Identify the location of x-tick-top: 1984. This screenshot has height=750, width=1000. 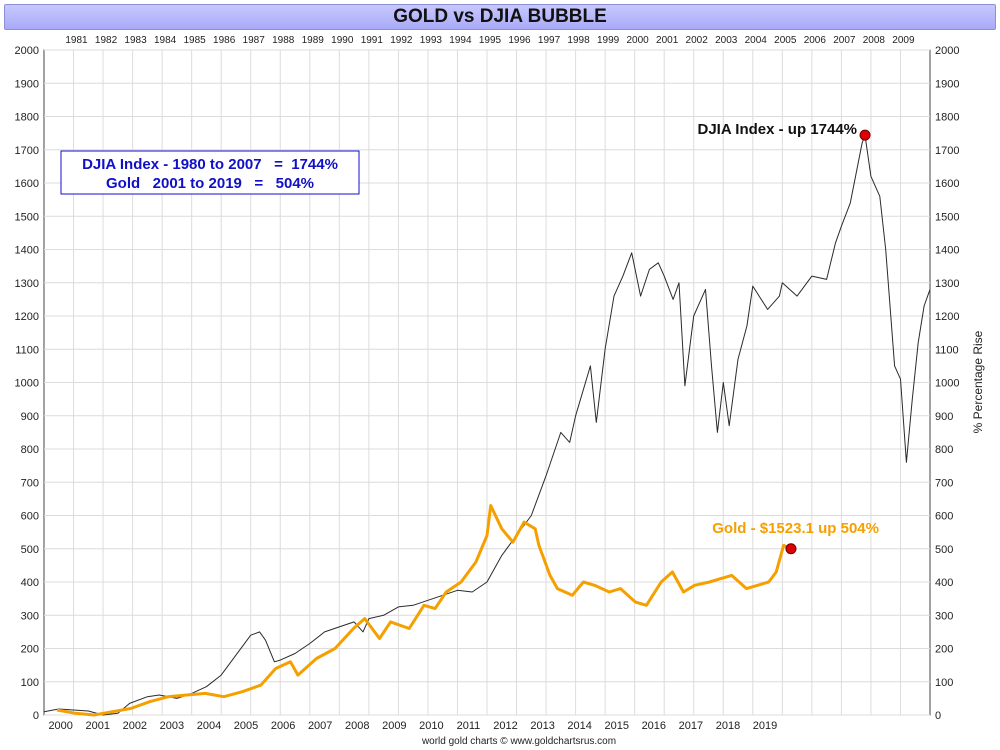
(165, 40).